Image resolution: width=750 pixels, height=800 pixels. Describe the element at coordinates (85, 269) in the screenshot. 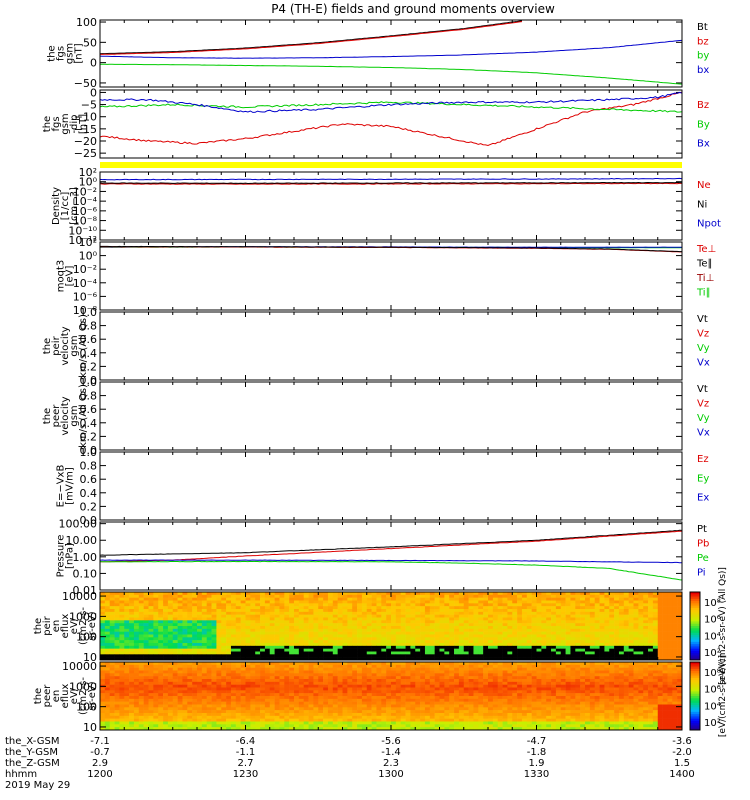

I see `y-tick-label: 10⁻²` at that location.